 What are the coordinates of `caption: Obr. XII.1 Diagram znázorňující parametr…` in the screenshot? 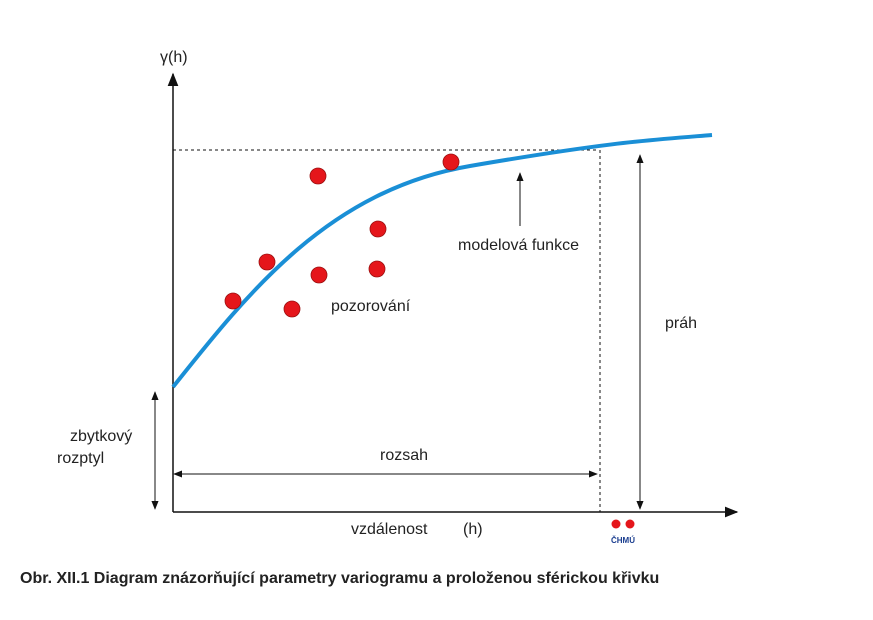 It's located at (339, 578).